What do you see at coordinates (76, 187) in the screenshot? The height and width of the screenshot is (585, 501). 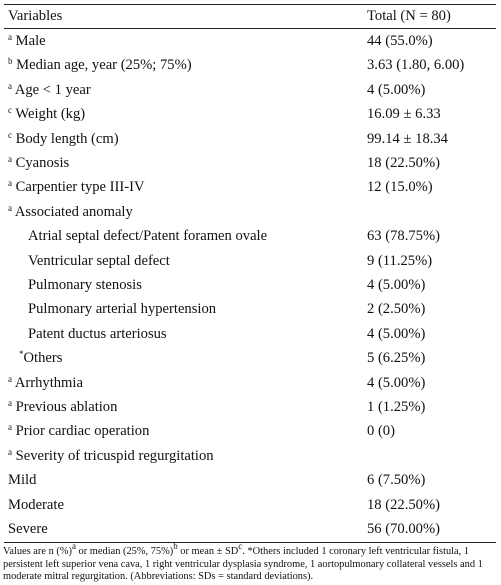 I see `row-label: a Carpentier type III-IV` at bounding box center [76, 187].